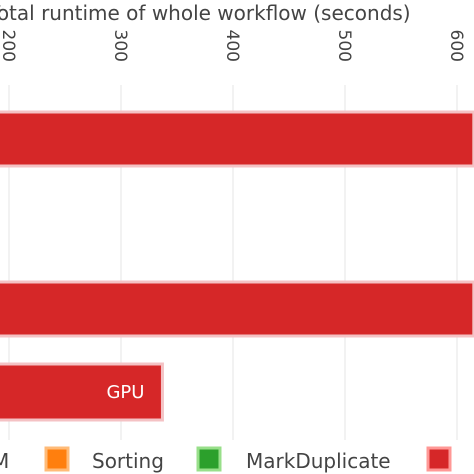 The width and height of the screenshot is (474, 474). I want to click on x-axis-ticks: 200 300 400 500 600, so click(233, 46).